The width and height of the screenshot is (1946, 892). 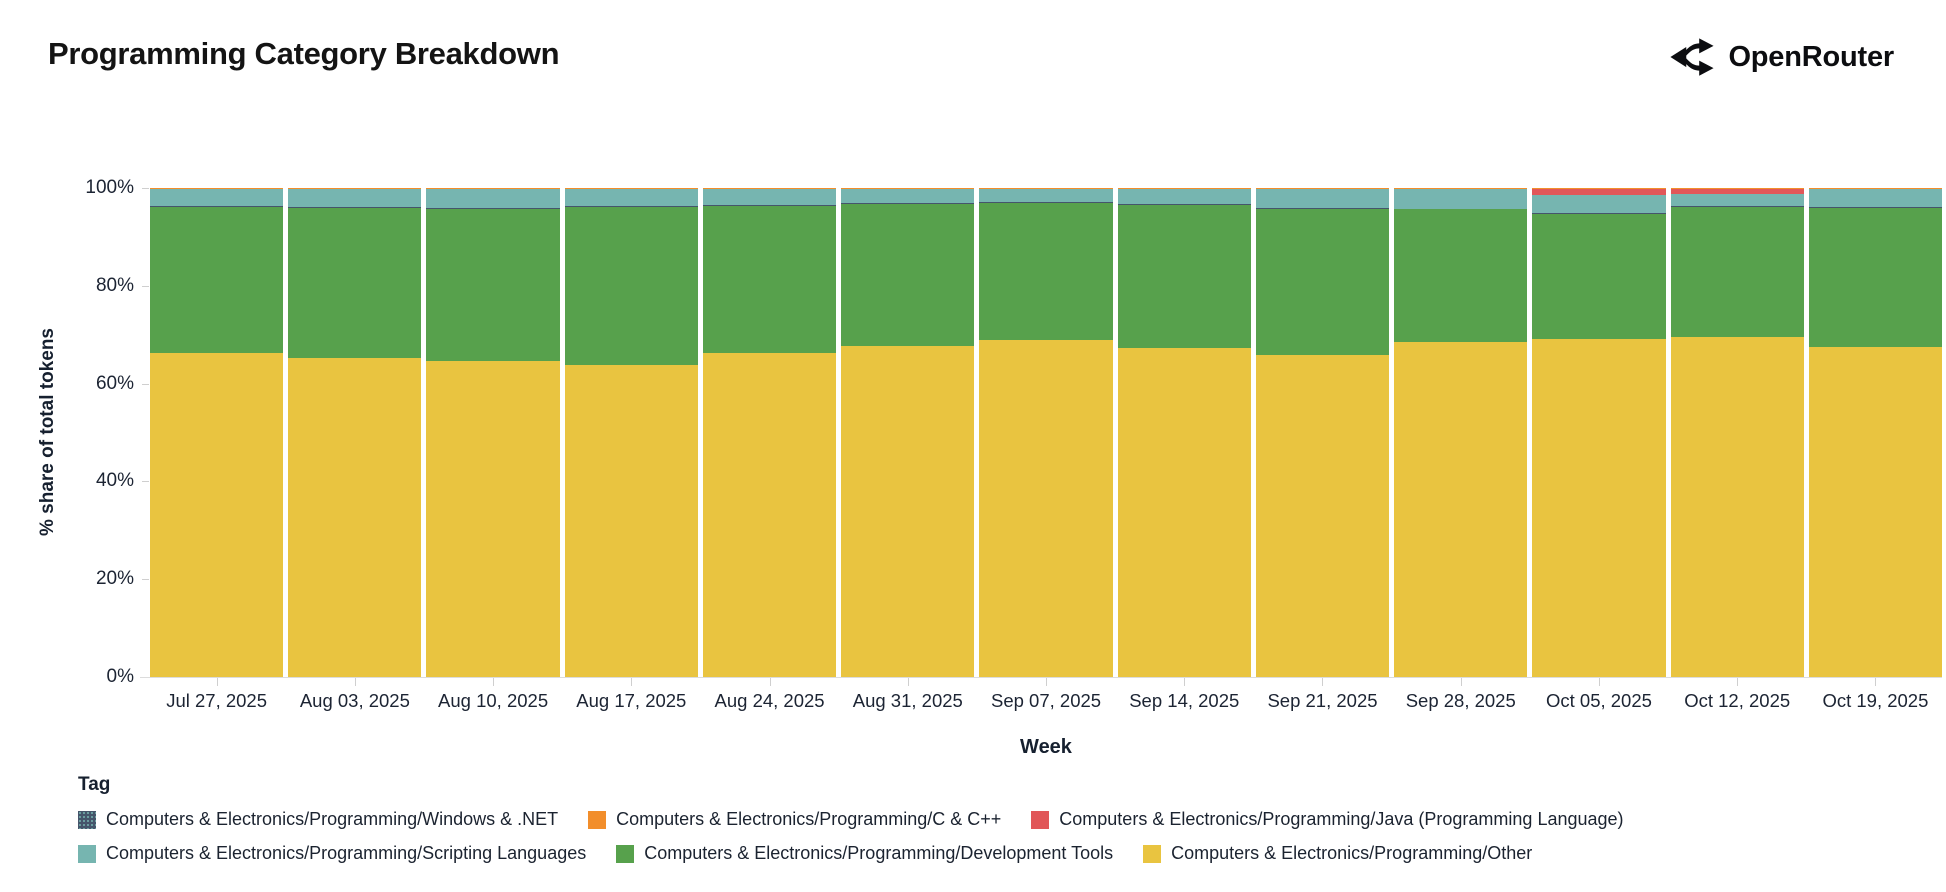 I want to click on brand-name: OpenRouter, so click(x=1811, y=56).